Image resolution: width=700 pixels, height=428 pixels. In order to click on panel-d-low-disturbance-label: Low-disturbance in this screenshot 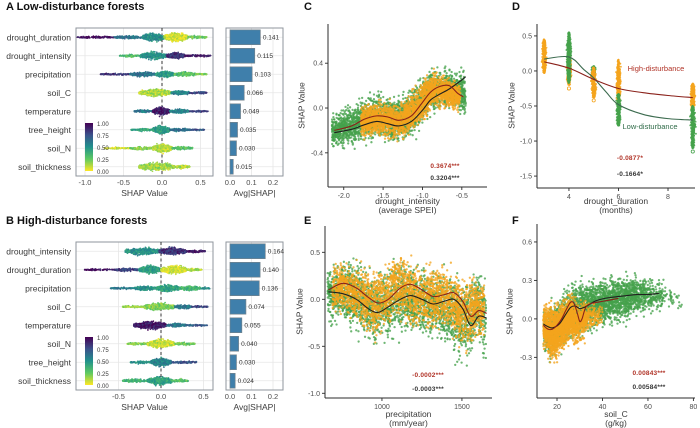, I will do `click(650, 126)`.